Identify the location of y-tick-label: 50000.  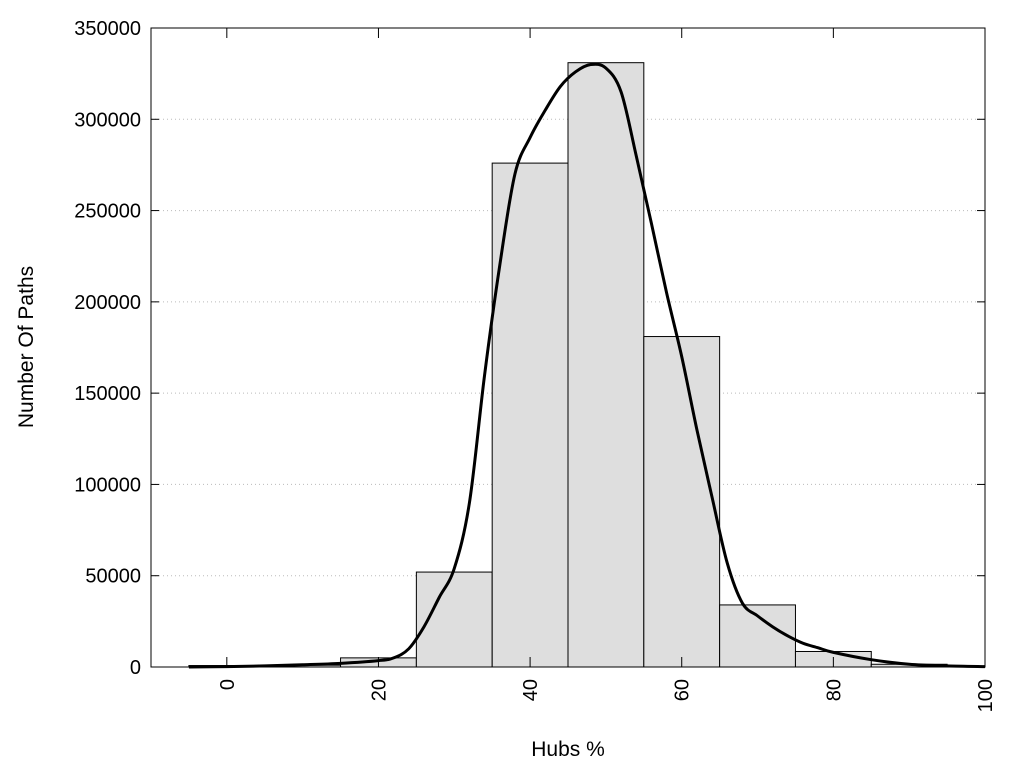
(113, 577).